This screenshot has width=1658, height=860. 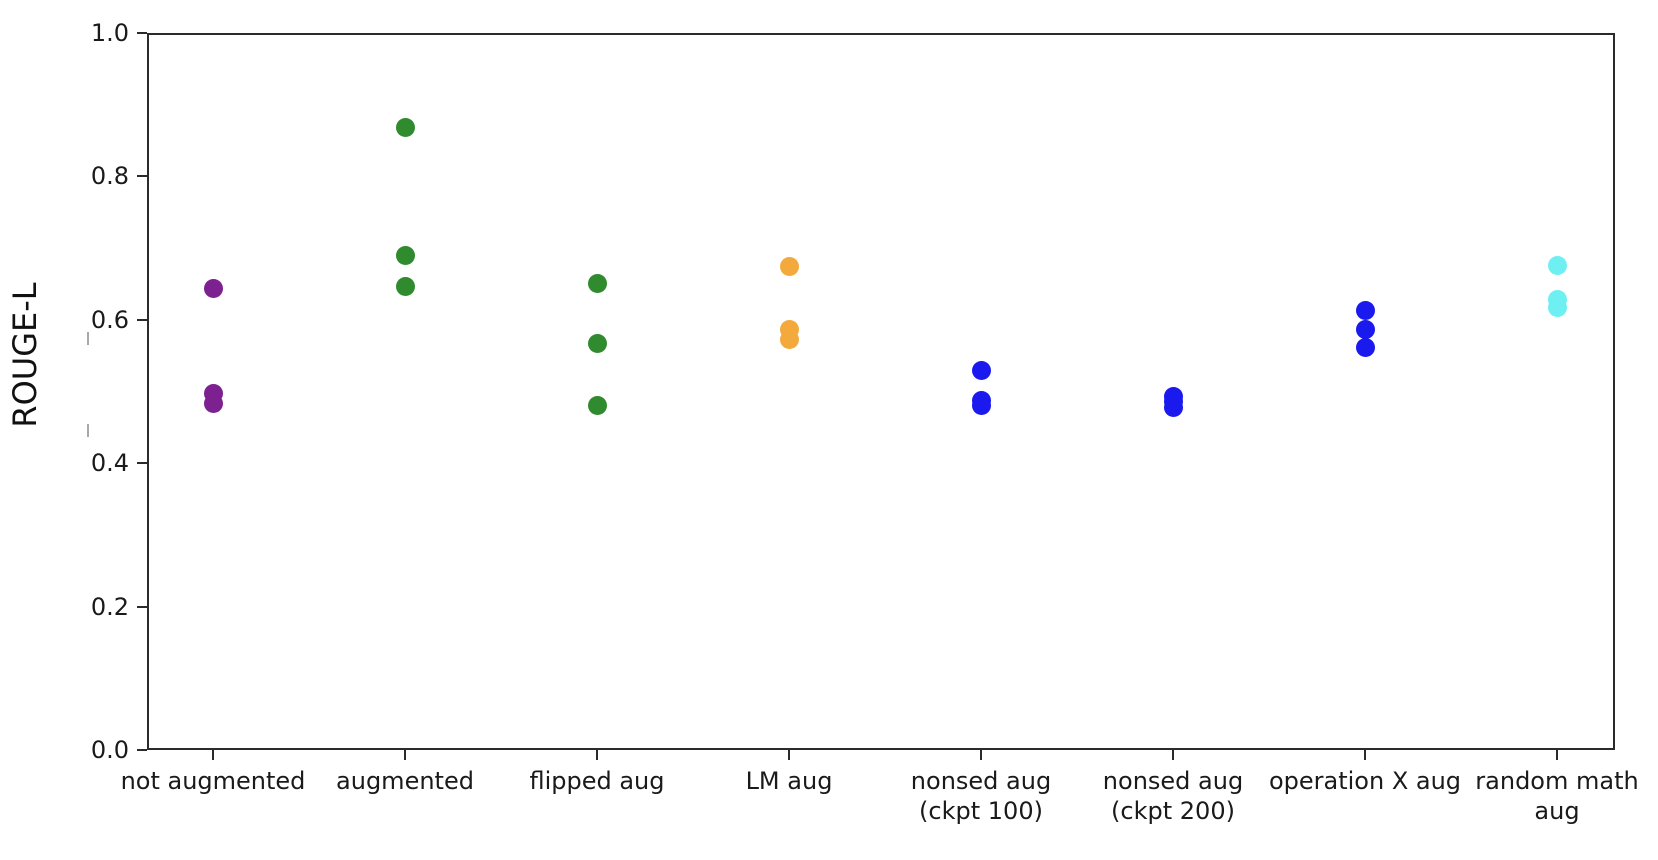 What do you see at coordinates (1173, 796) in the screenshot?
I see `x-tick-label: nonsed aug (ckpt 200)` at bounding box center [1173, 796].